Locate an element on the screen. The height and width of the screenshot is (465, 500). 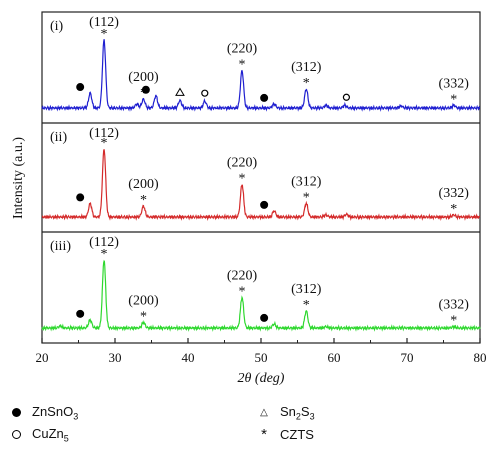
panel-label: (ii) is located at coordinates (58, 137).